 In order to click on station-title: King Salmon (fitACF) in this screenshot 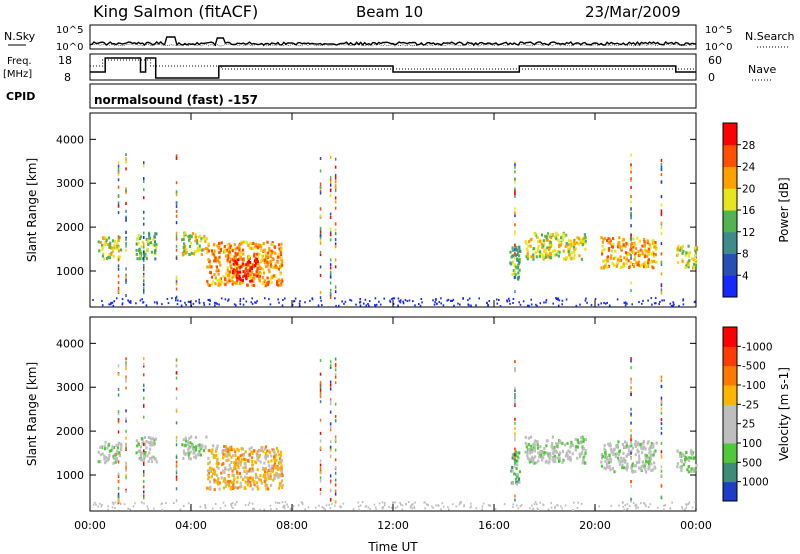, I will do `click(175, 11)`.